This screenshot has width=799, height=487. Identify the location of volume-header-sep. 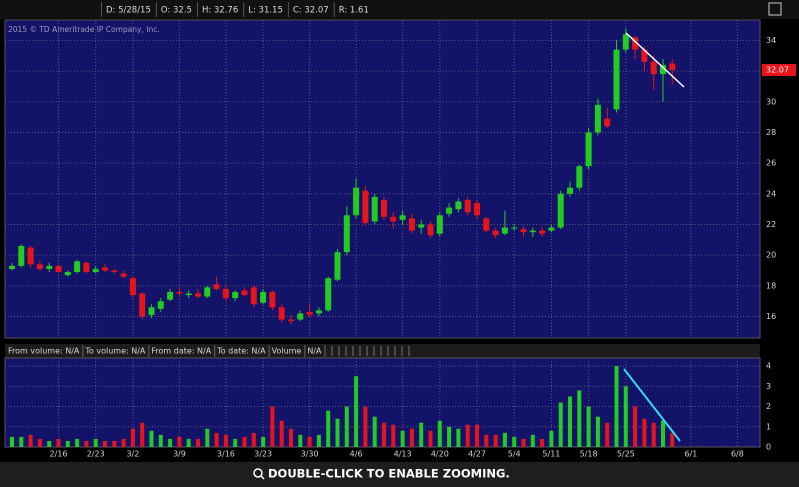
(305, 351).